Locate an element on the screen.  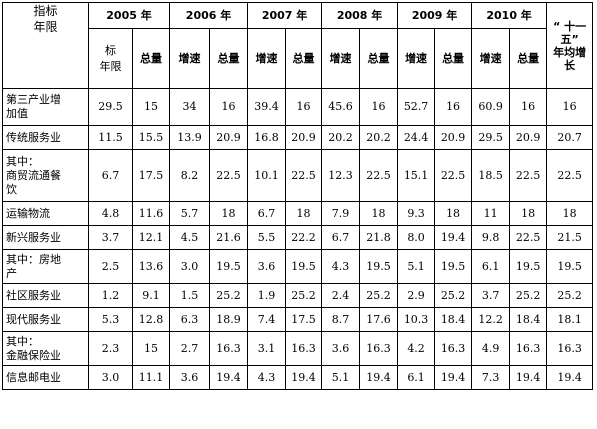
subheader-2006-growth: 增速 is located at coordinates (190, 58).